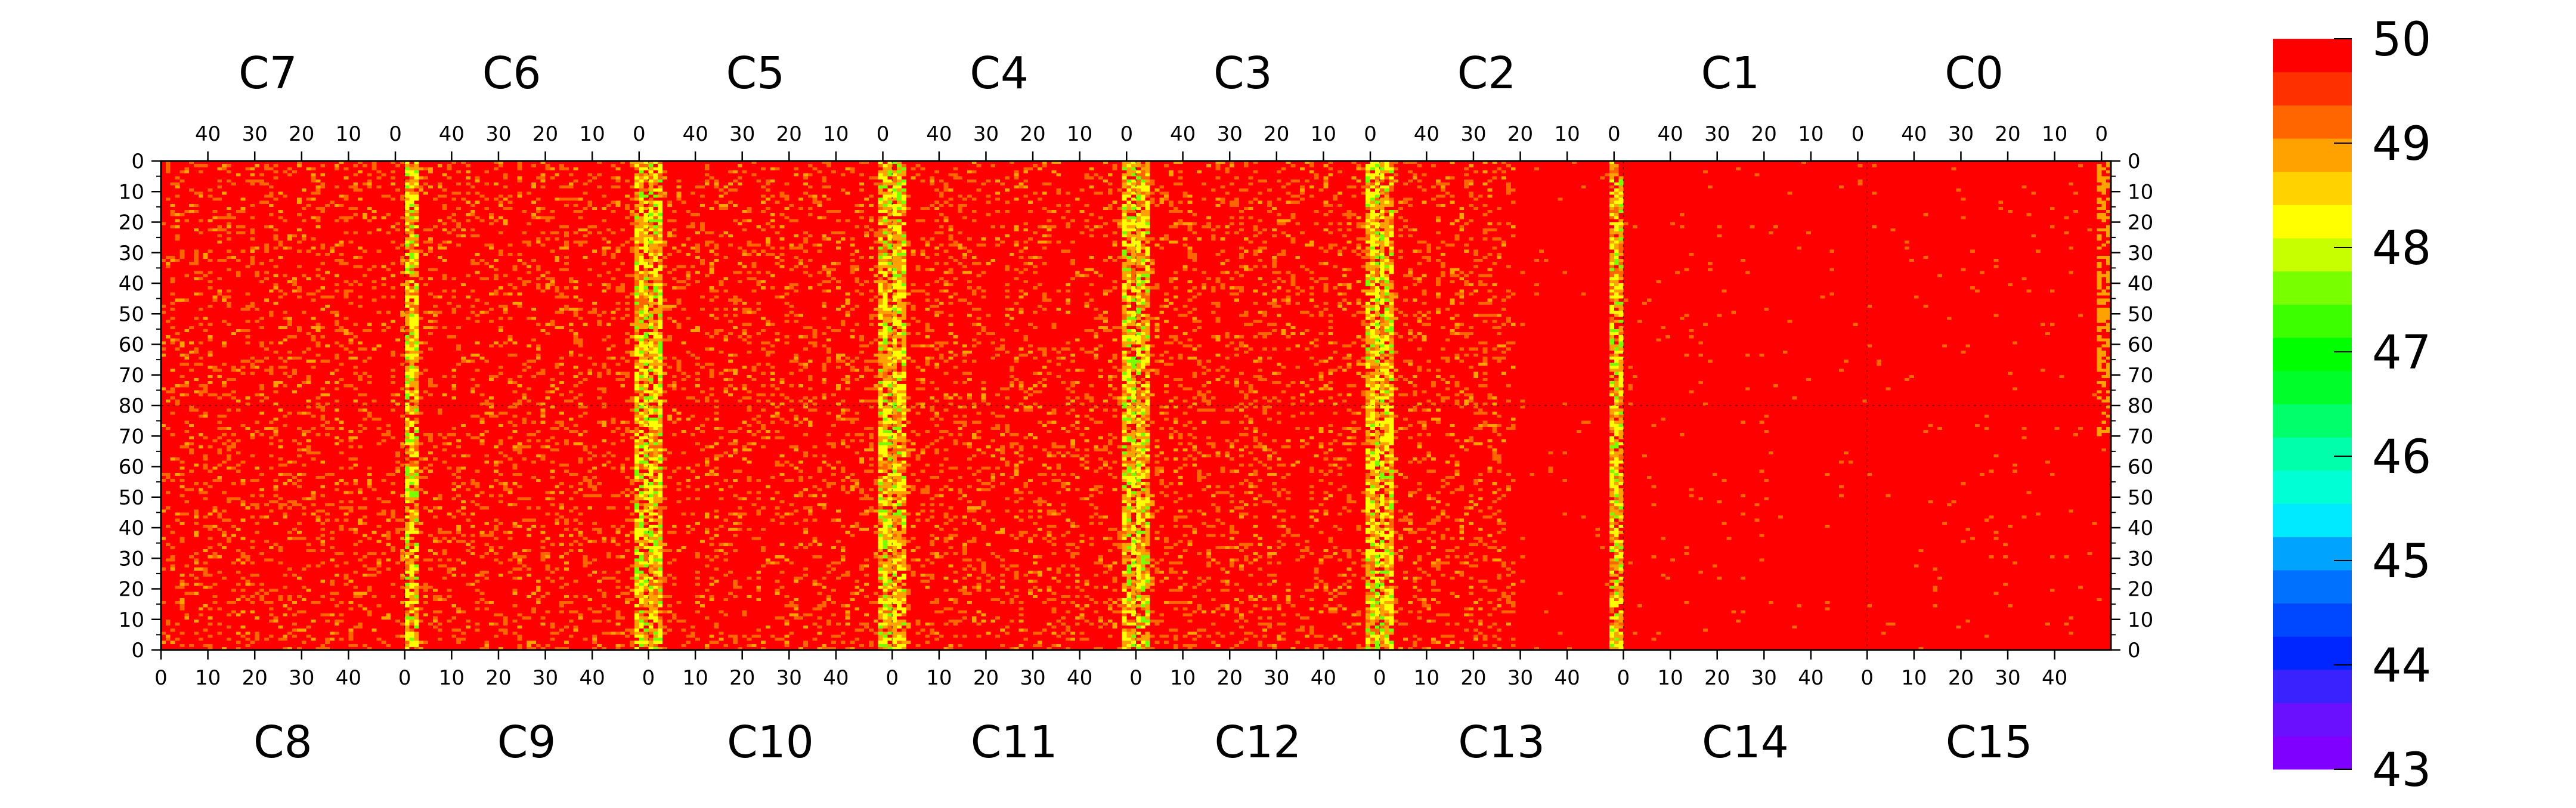 The width and height of the screenshot is (2576, 808). What do you see at coordinates (2134, 651) in the screenshot?
I see `y-tick-label-right: 0` at bounding box center [2134, 651].